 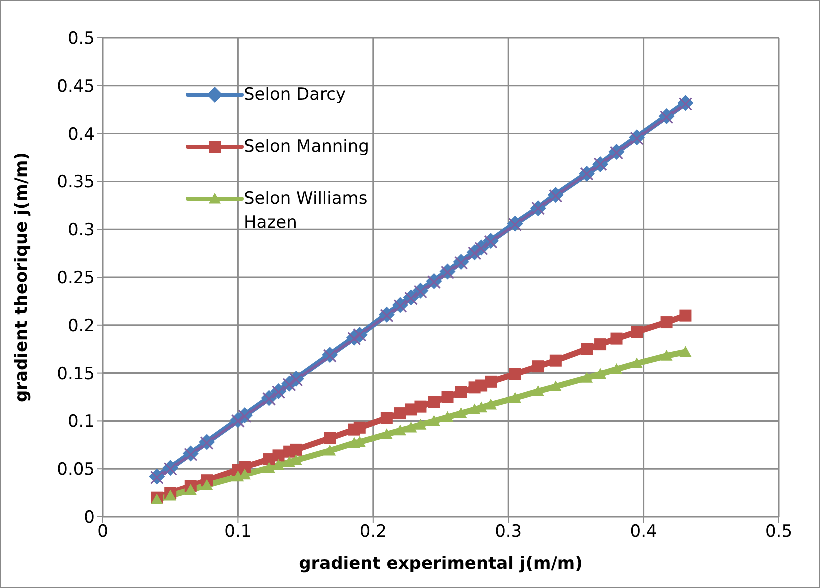 I want to click on y-tick-label: 0.5, so click(x=81, y=39).